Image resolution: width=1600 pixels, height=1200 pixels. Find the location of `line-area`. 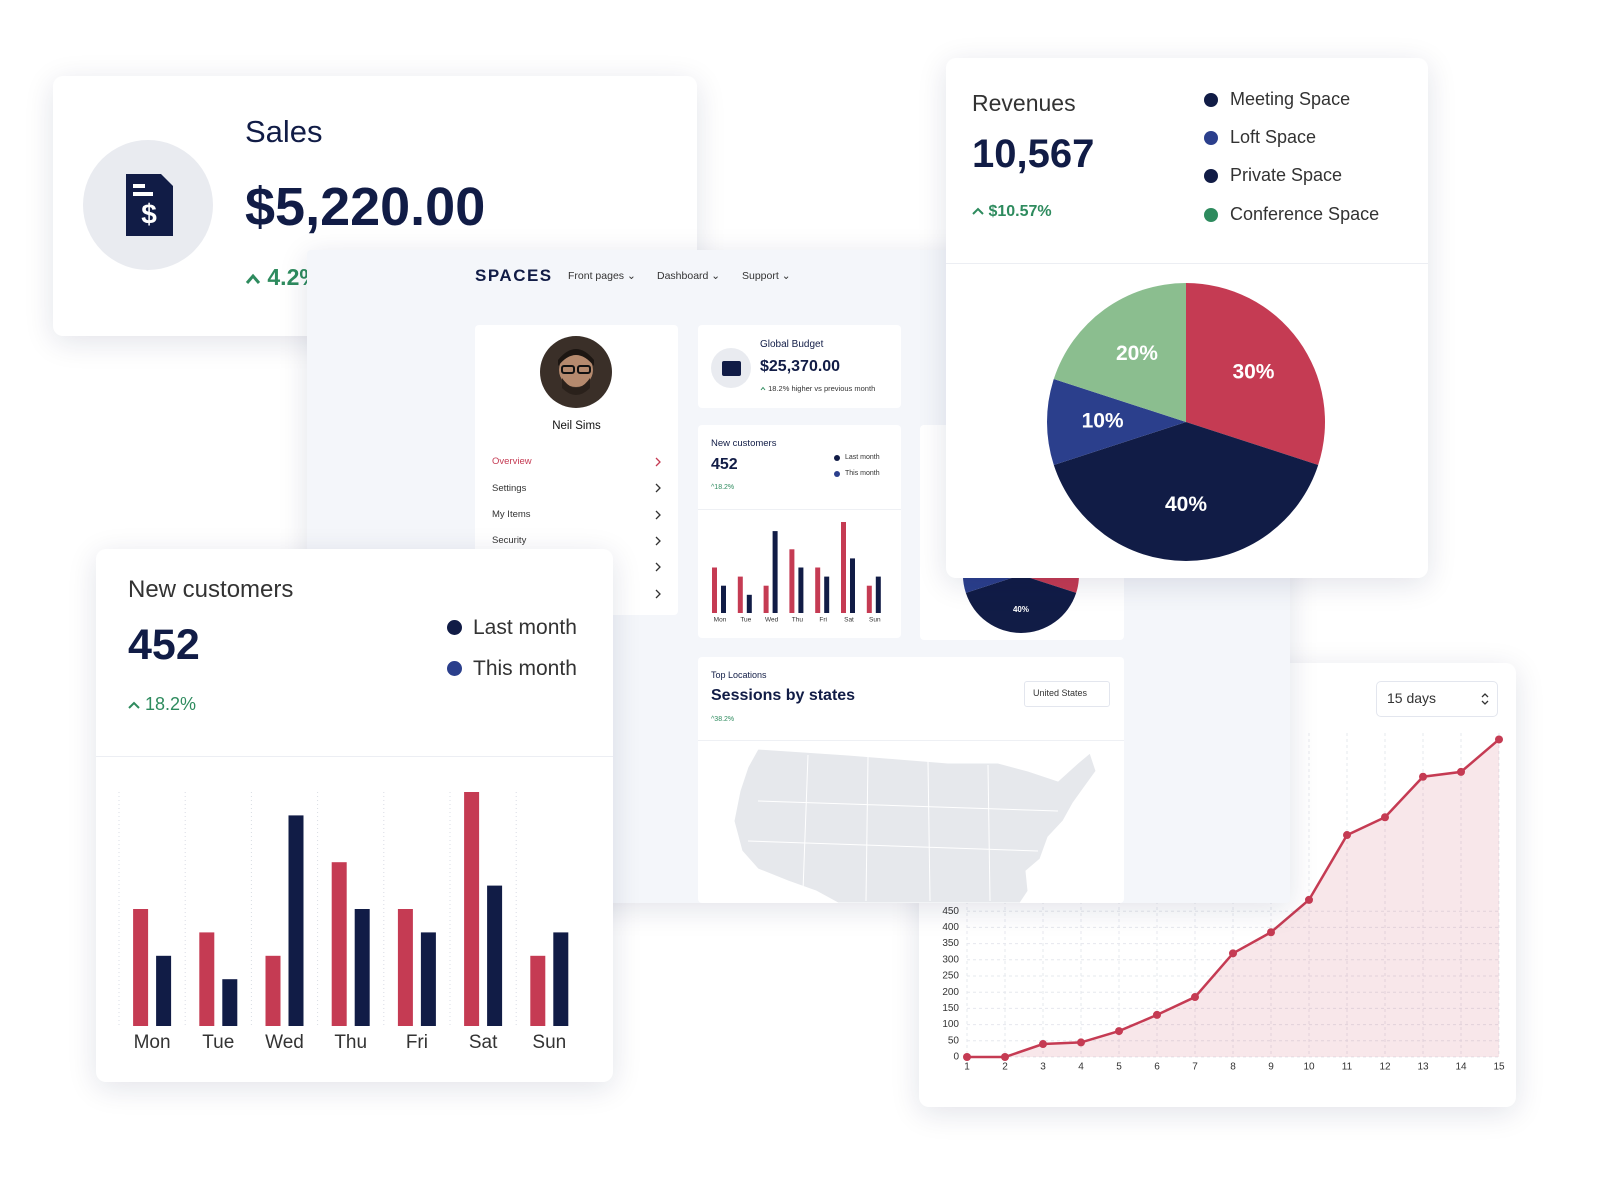

line-area is located at coordinates (1233, 898).